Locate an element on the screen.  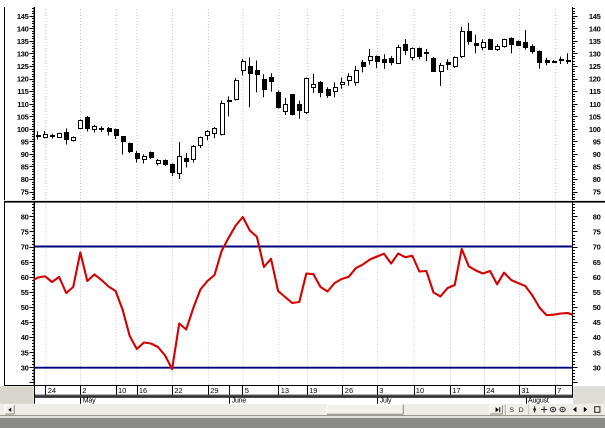
svg-text: 5 is located at coordinates (247, 390).